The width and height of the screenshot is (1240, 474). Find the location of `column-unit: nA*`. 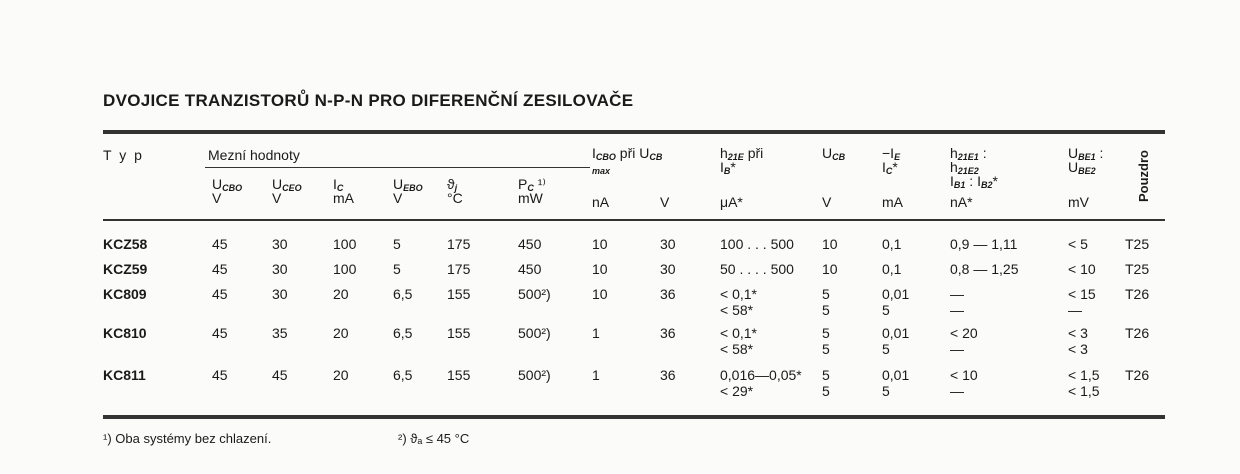

column-unit: nA* is located at coordinates (961, 202).